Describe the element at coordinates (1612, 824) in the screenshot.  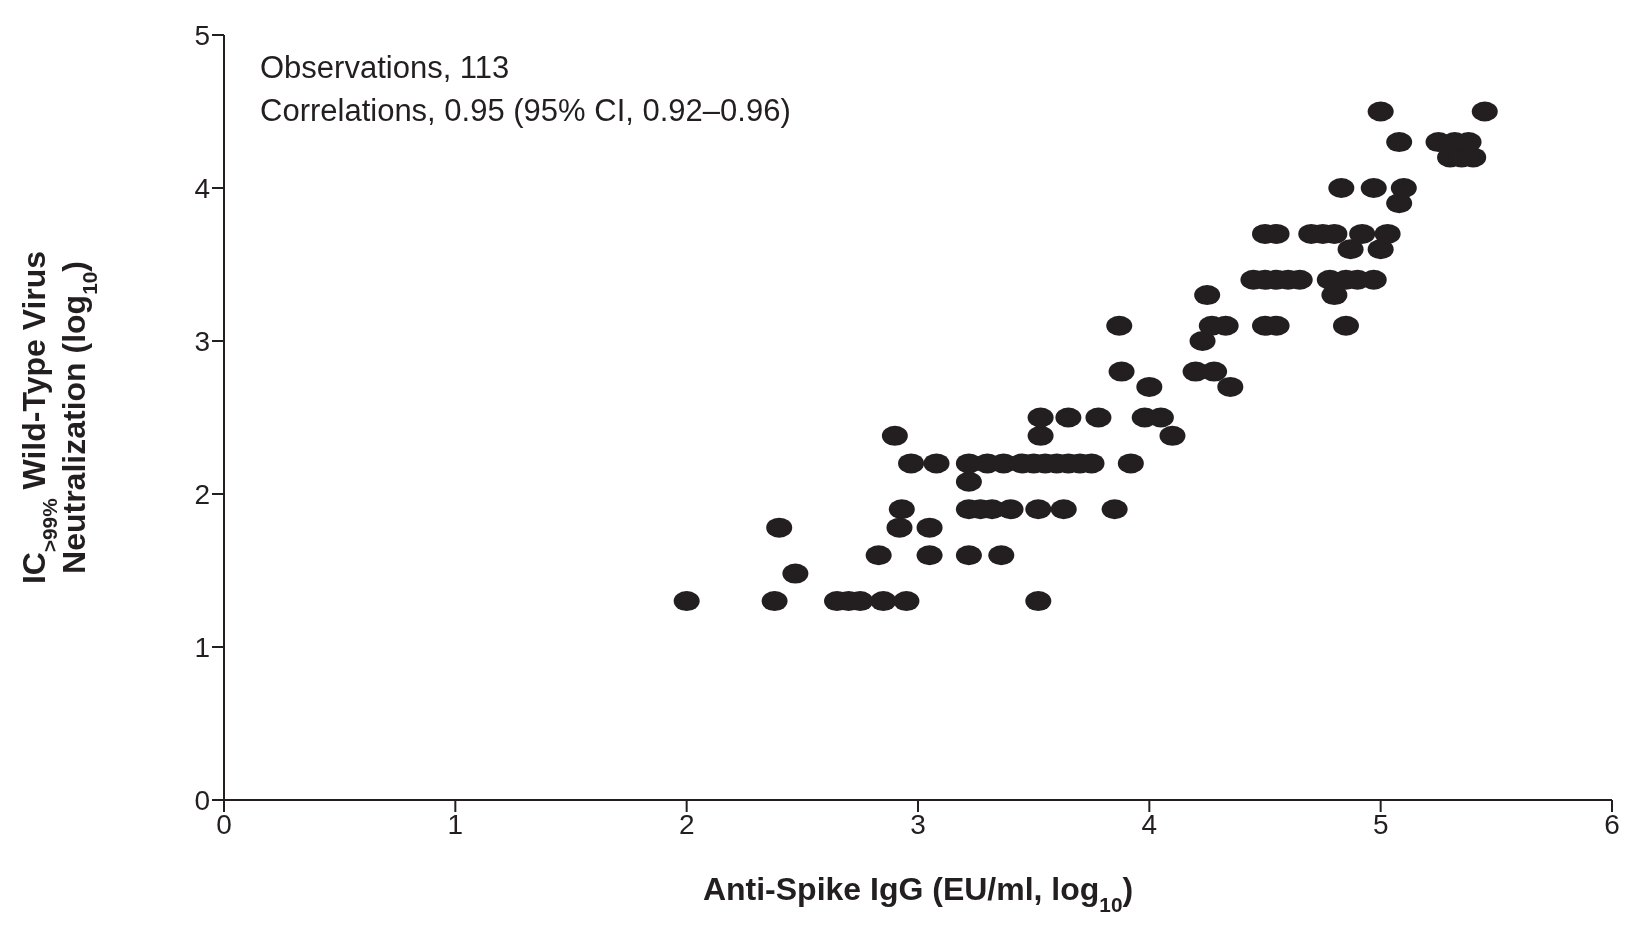
I see `x-tick-label: 6` at that location.